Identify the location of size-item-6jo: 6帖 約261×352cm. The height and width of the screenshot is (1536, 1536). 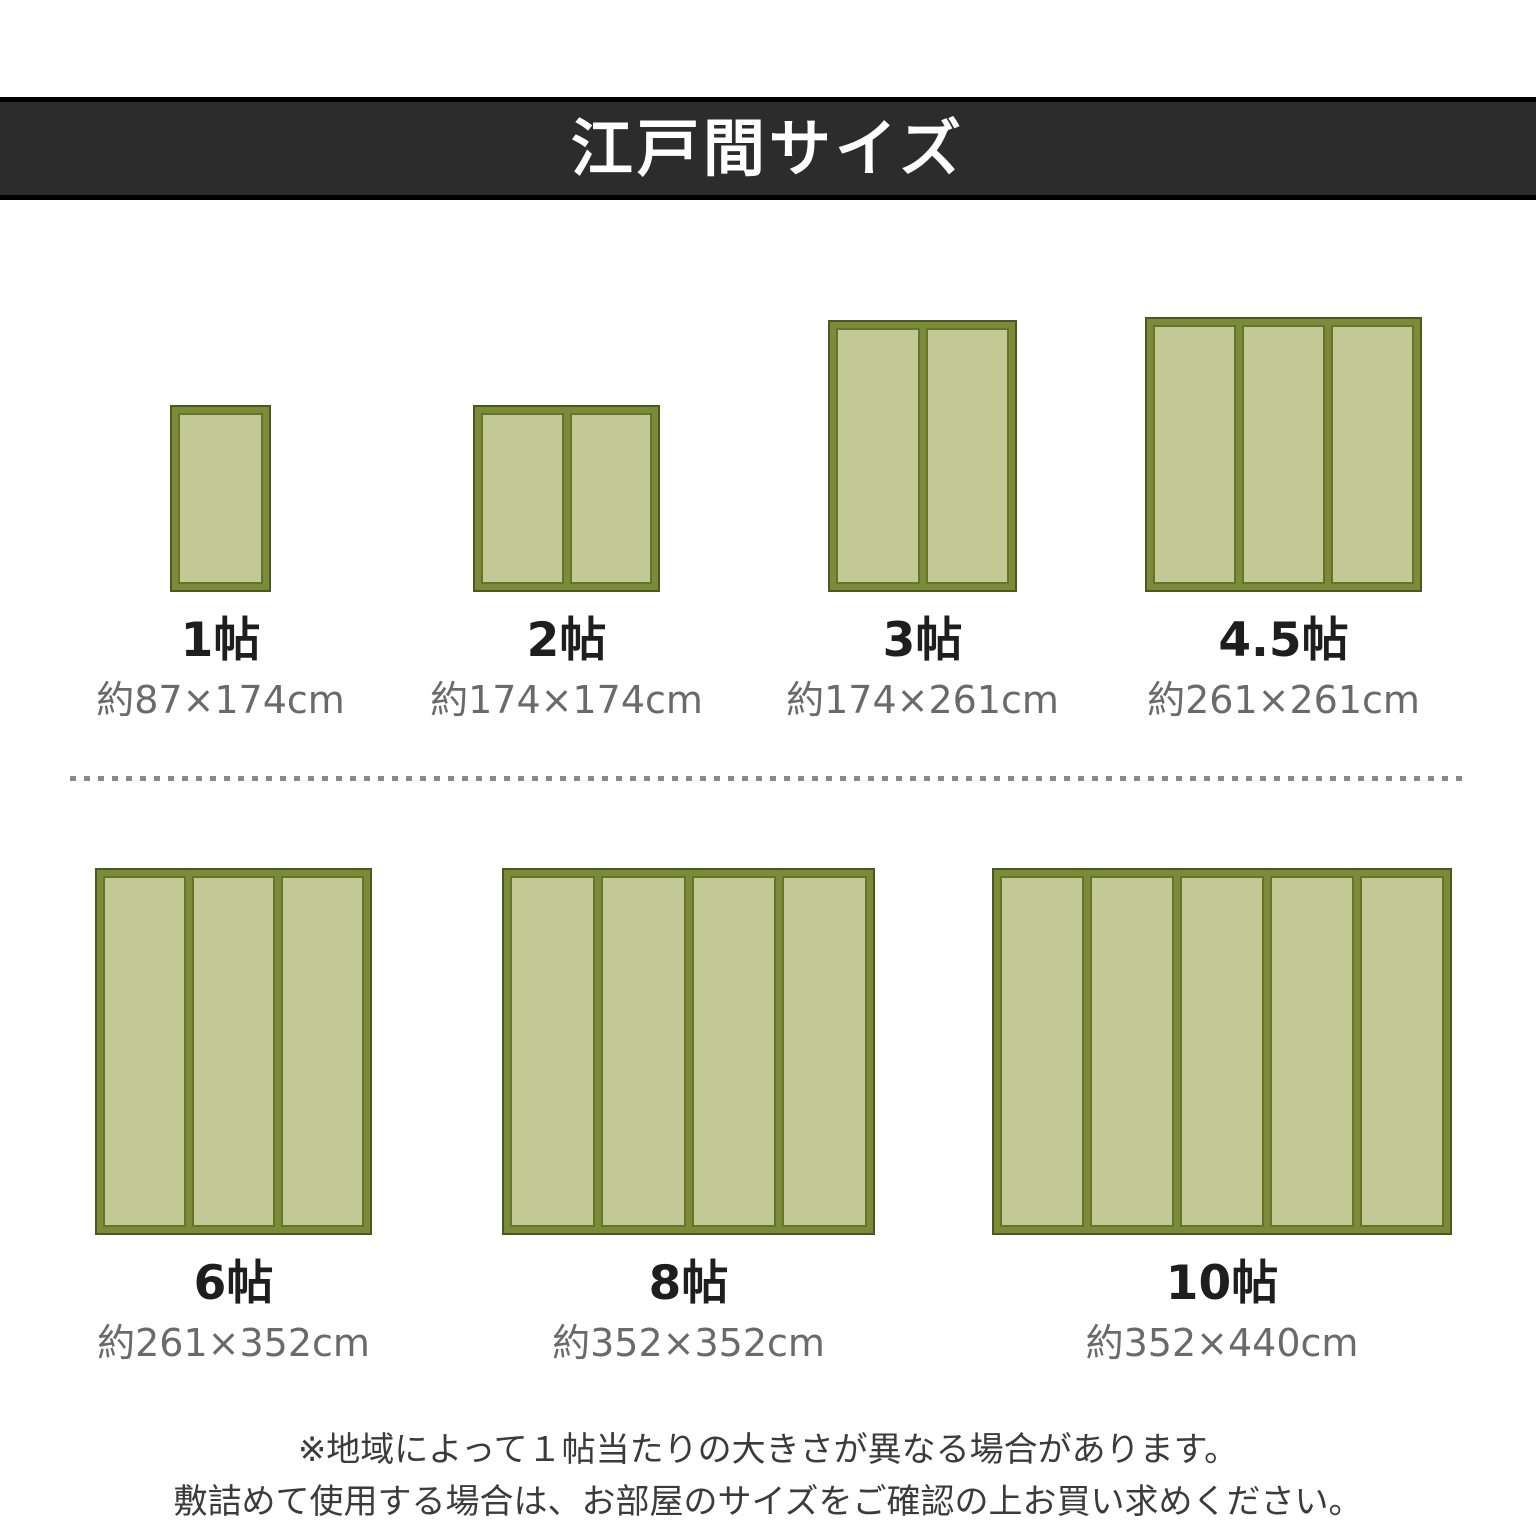
(233, 1116).